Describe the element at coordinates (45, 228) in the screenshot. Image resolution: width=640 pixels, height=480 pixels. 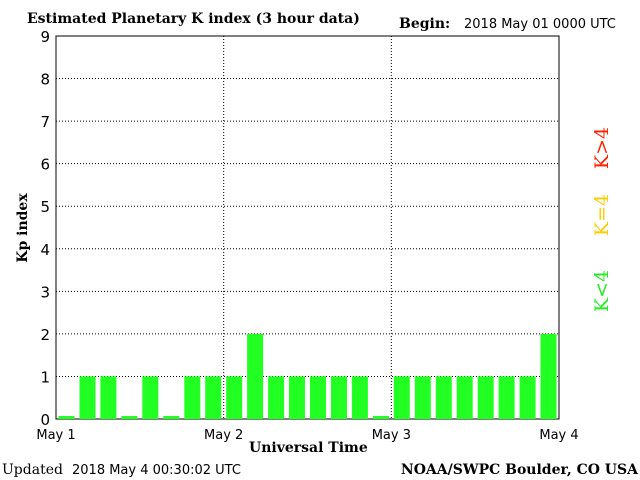
I see `y-tick-labels: 0 1 2 3 4 5 6 7 8 9` at that location.